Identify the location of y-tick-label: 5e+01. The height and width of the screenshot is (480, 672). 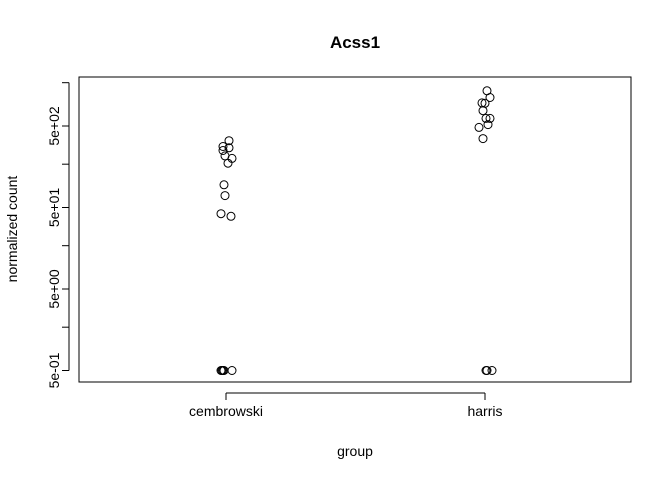
(54, 208).